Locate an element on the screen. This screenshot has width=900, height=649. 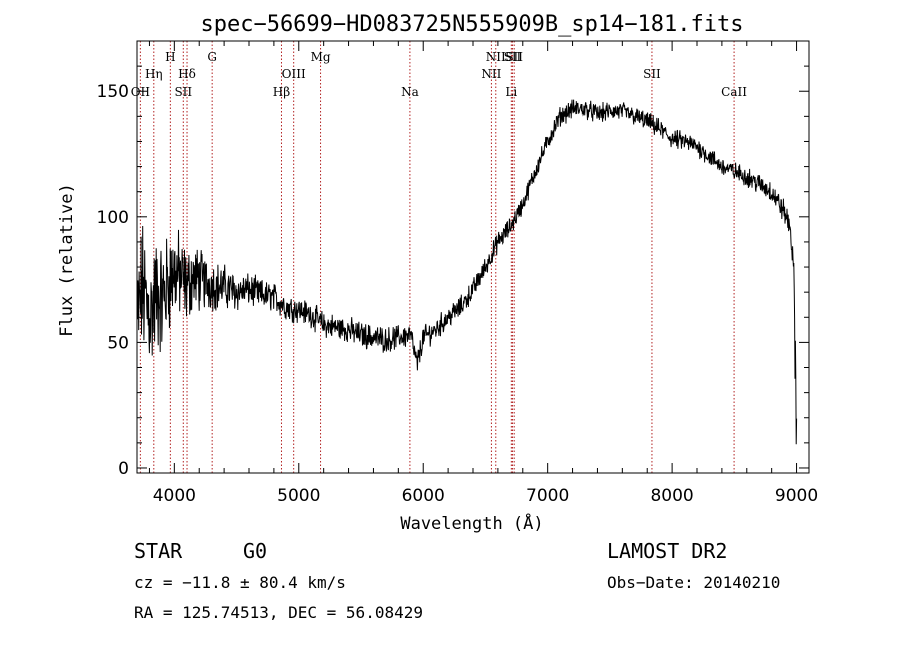
spectral-line-label: Hδ is located at coordinates (187, 74).